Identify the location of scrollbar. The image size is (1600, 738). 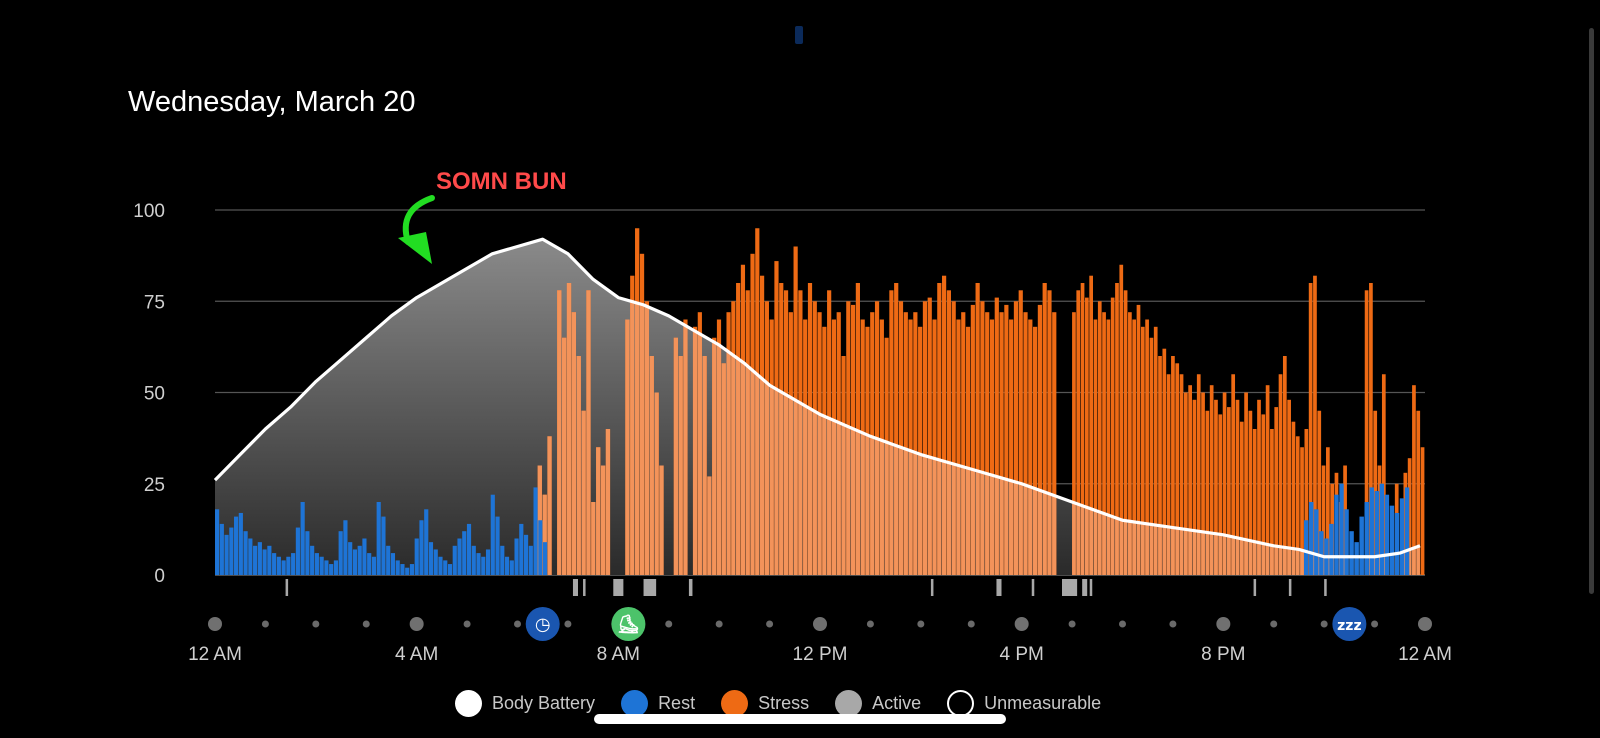
(1591, 311).